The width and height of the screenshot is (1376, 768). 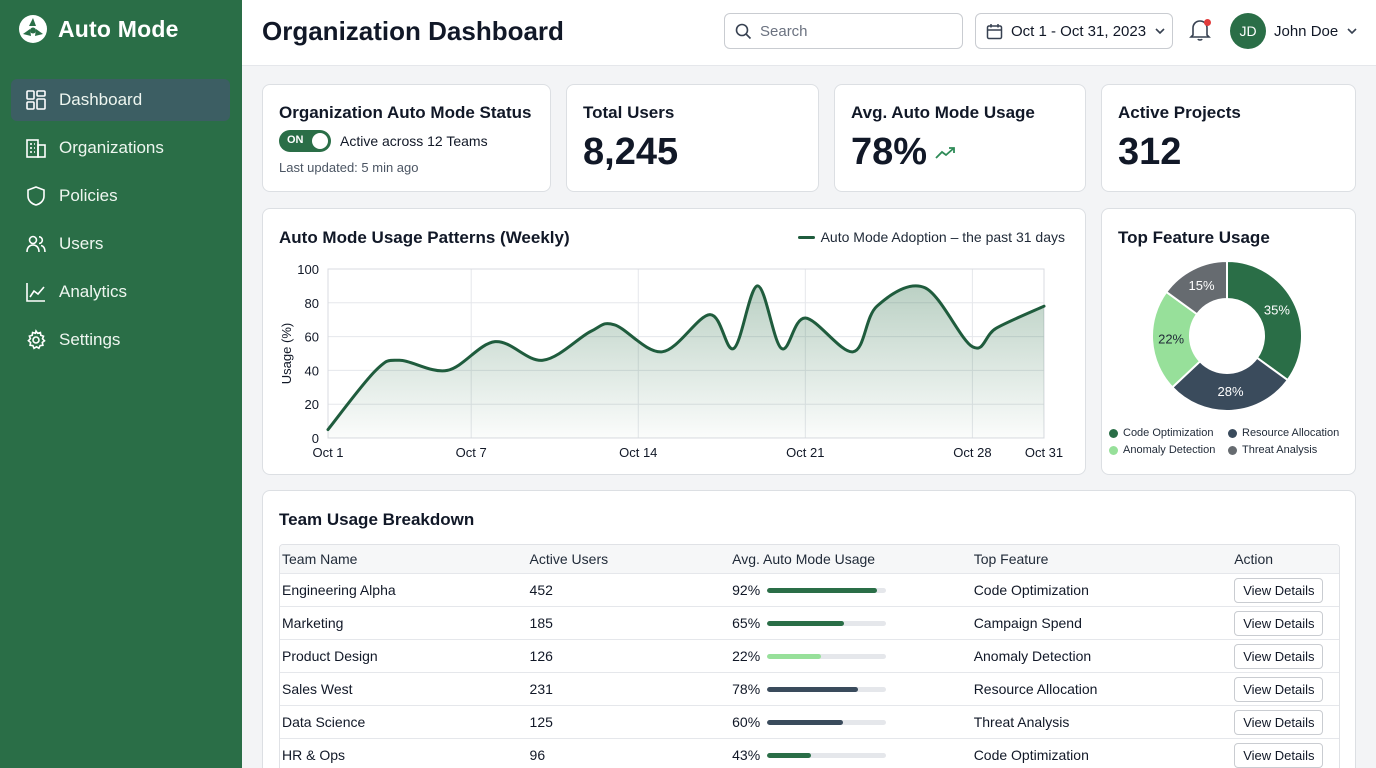 I want to click on active-projects-value: 312, so click(x=1150, y=152).